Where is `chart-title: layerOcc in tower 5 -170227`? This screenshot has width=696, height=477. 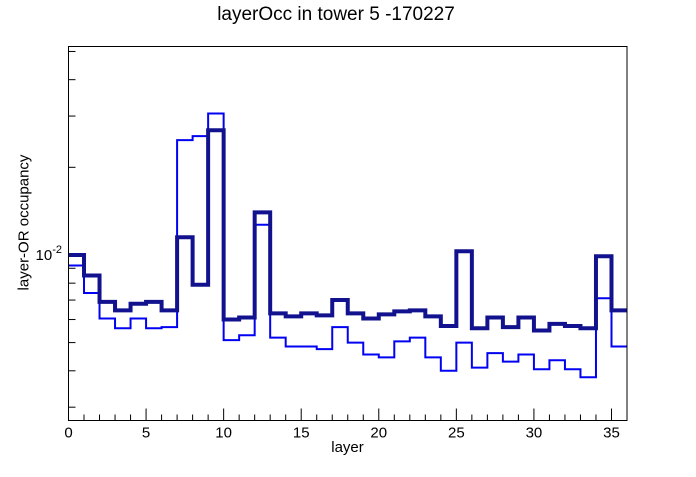
chart-title: layerOcc in tower 5 -170227 is located at coordinates (336, 14).